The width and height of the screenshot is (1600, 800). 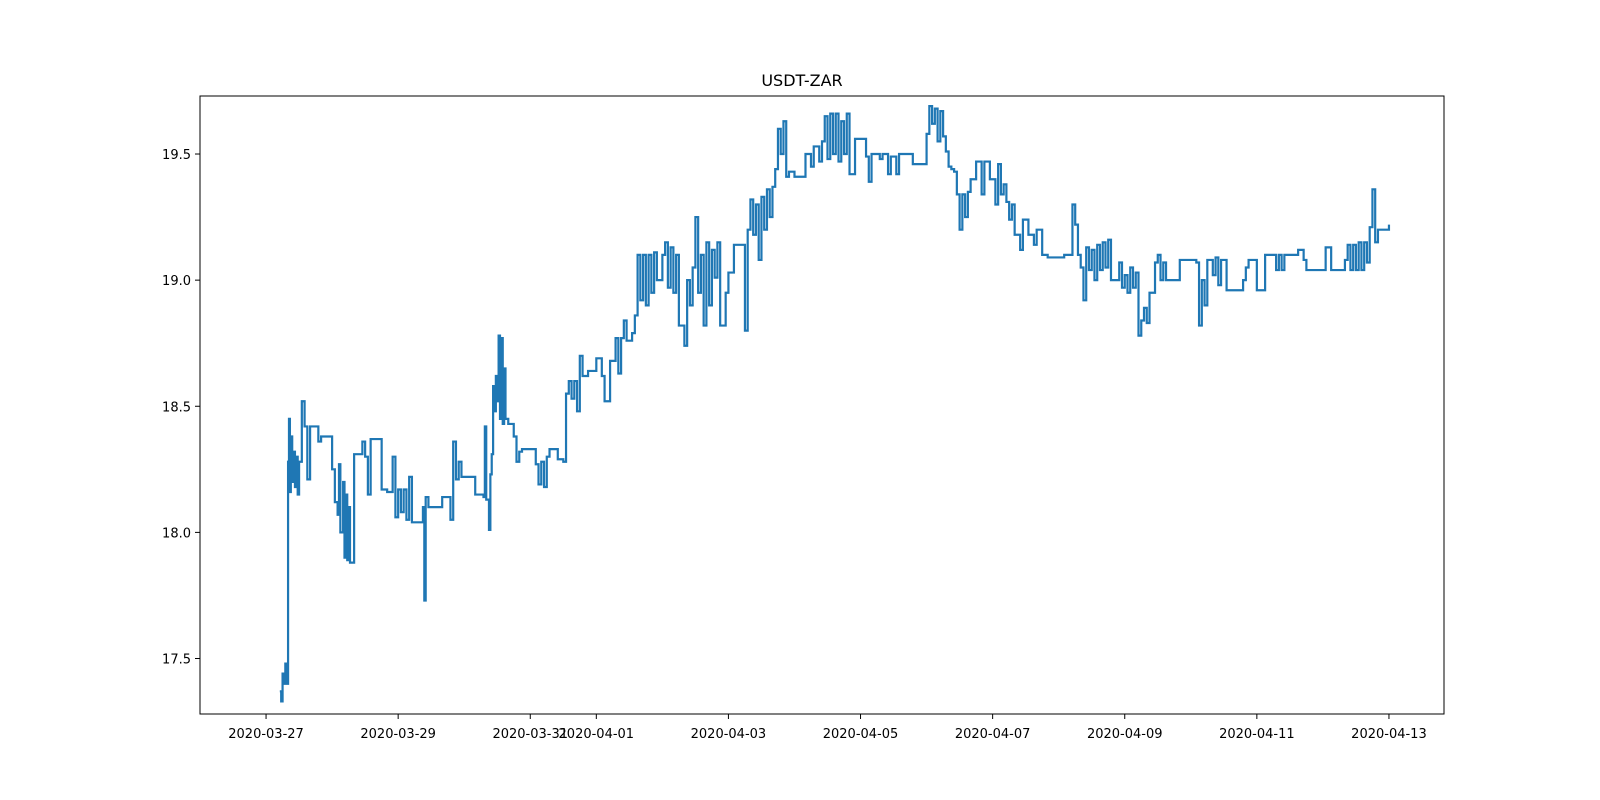 I want to click on y-axis: 17.5 18.0 18.5 19.0 19.5, so click(x=181, y=408).